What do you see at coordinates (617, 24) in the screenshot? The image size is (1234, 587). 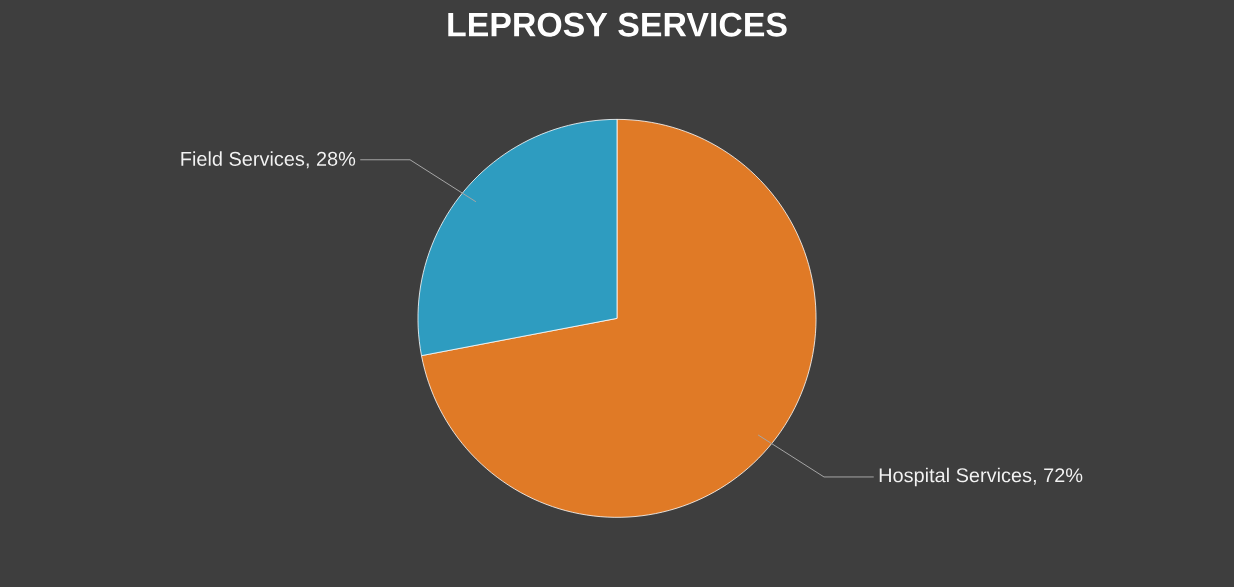 I see `chart-title: LEPROSY SERVICES` at bounding box center [617, 24].